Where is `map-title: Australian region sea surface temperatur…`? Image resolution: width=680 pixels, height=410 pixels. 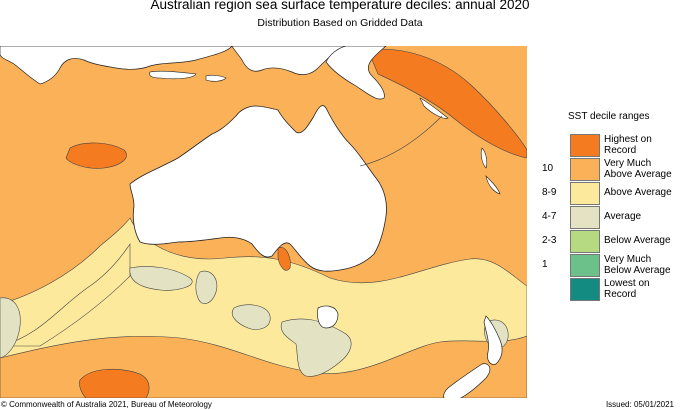
map-title: Australian region sea surface temperatur… is located at coordinates (340, 6).